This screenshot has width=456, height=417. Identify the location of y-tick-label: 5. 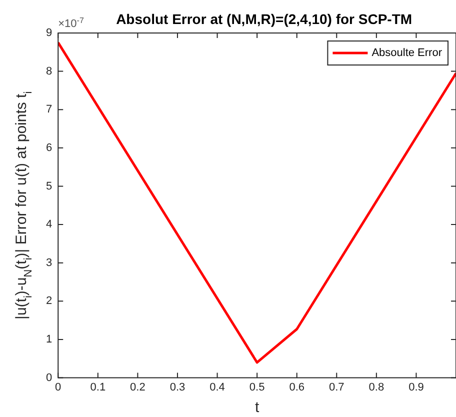
(49, 186).